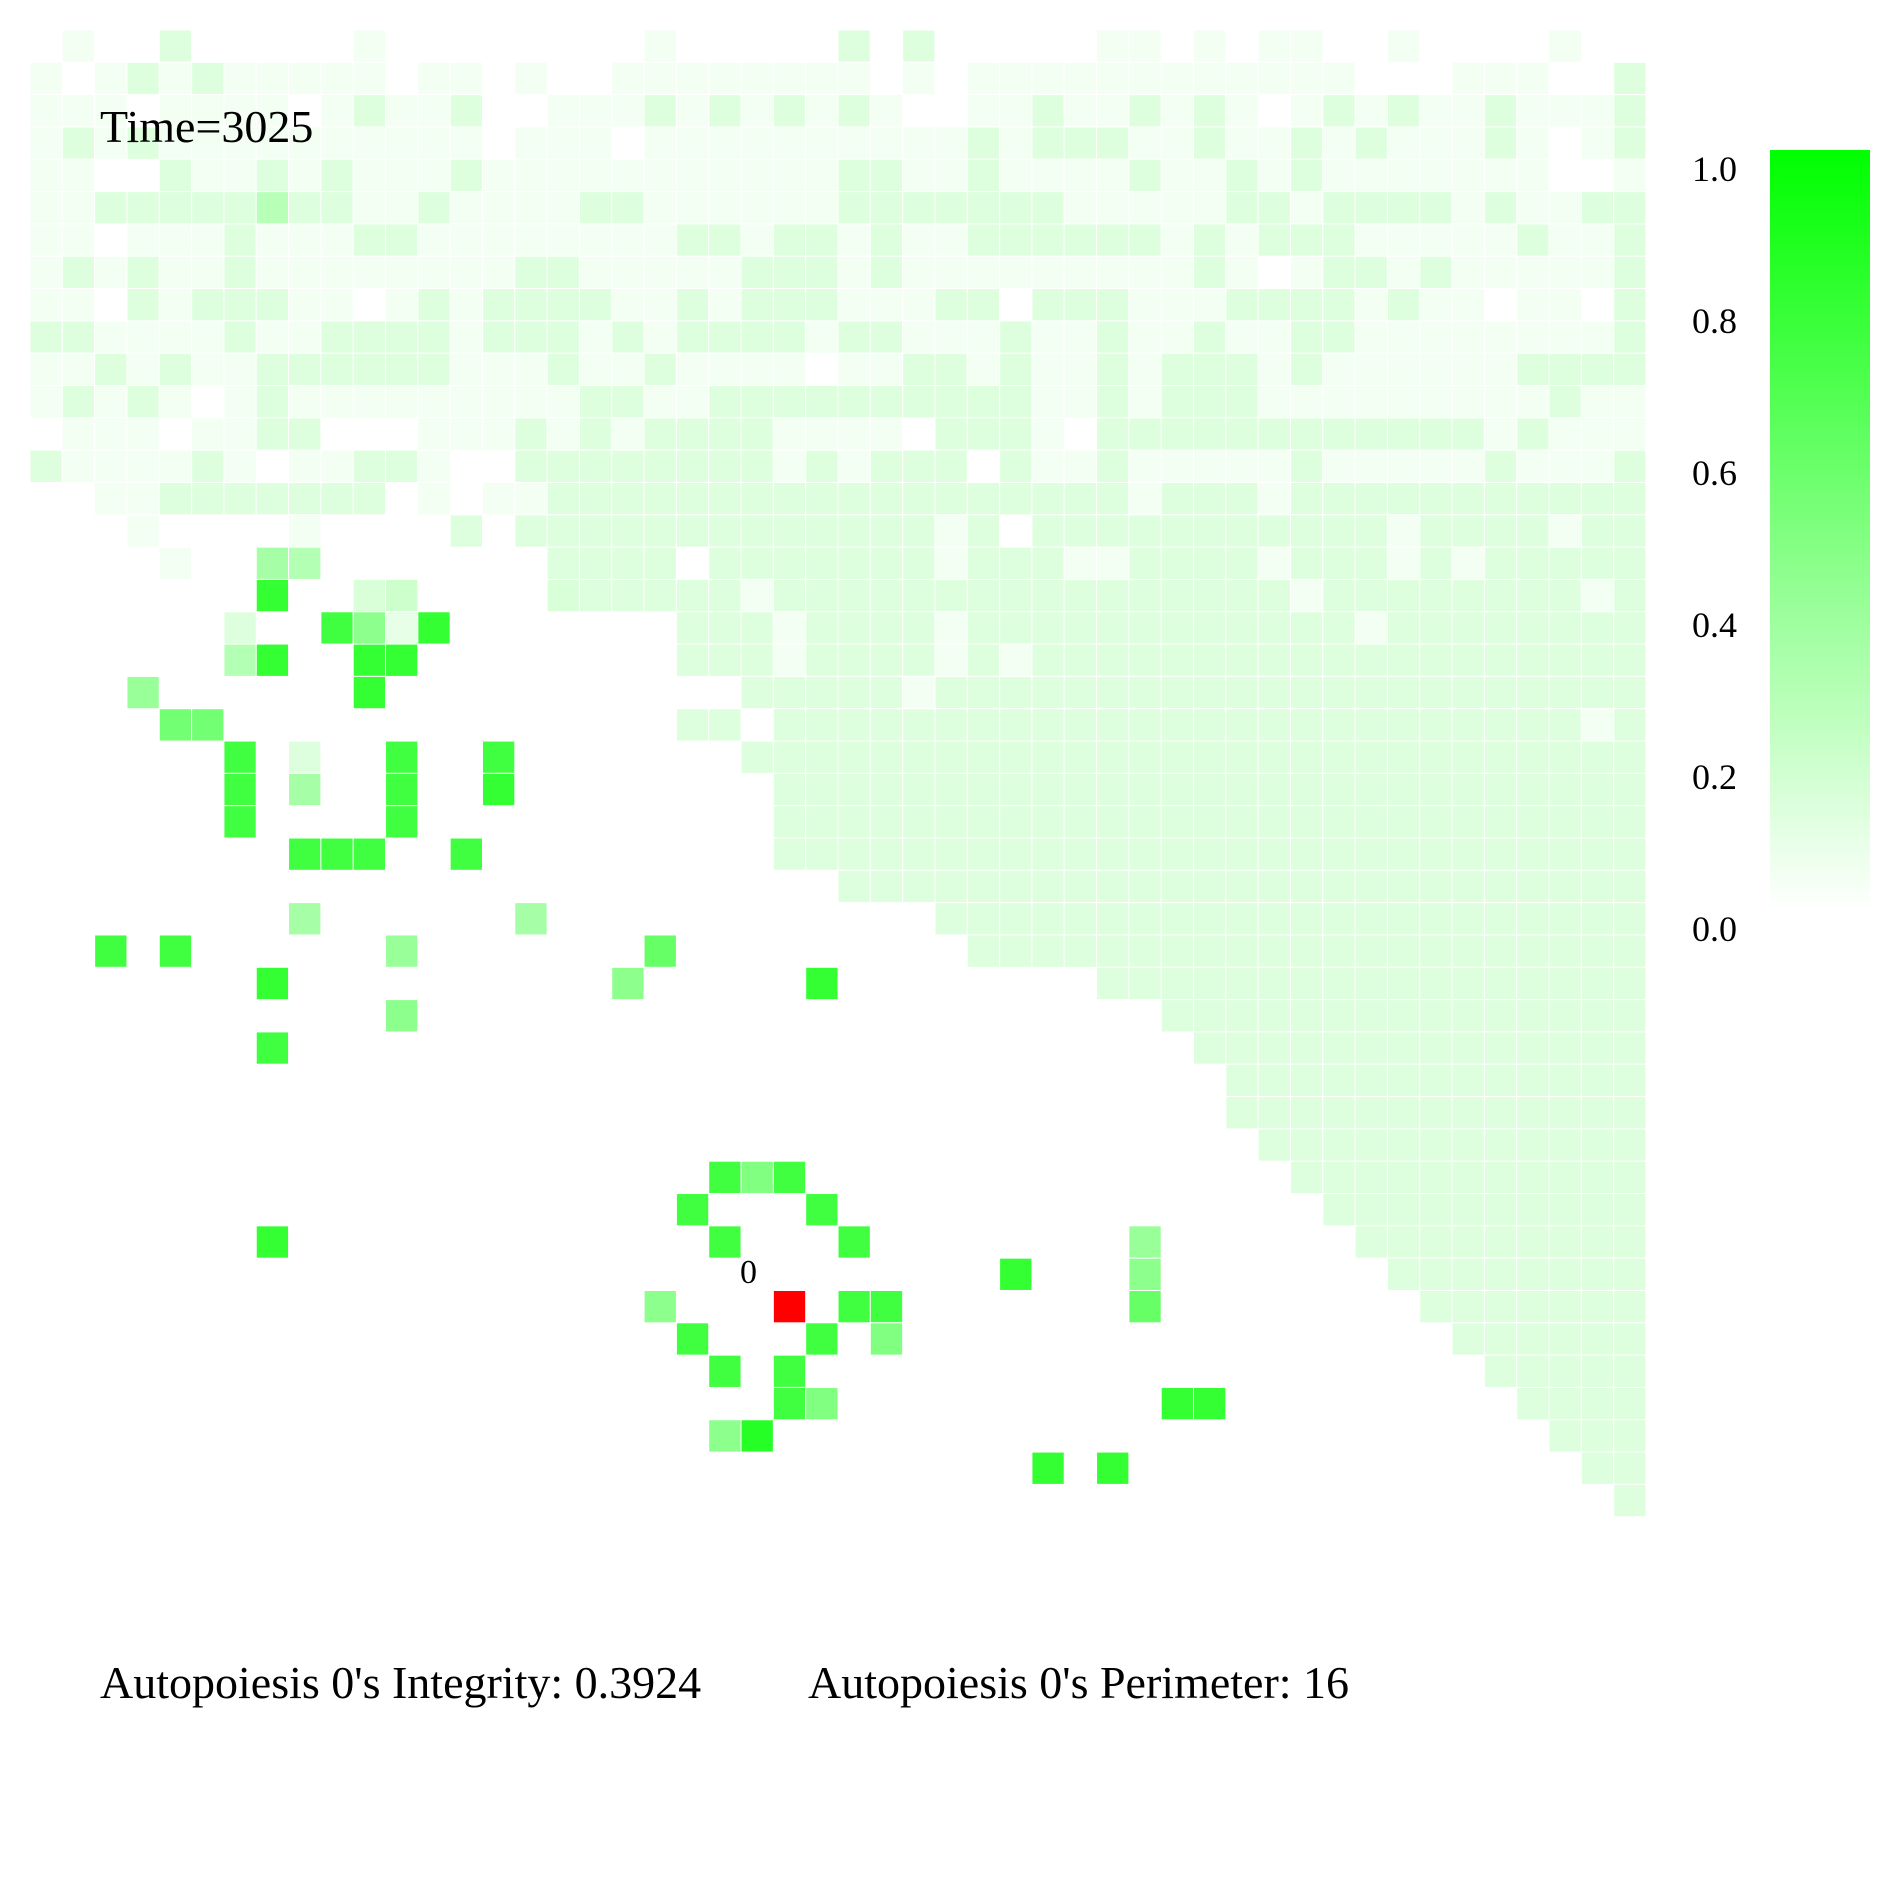 This screenshot has height=1900, width=1900. Describe the element at coordinates (1714, 929) in the screenshot. I see `colorbar-tick-label: 0.0` at that location.